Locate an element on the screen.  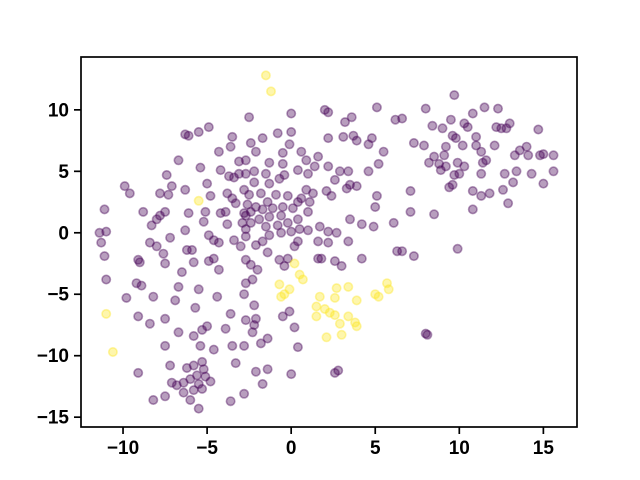
y-tick-label: −10 is located at coordinates (53, 356).